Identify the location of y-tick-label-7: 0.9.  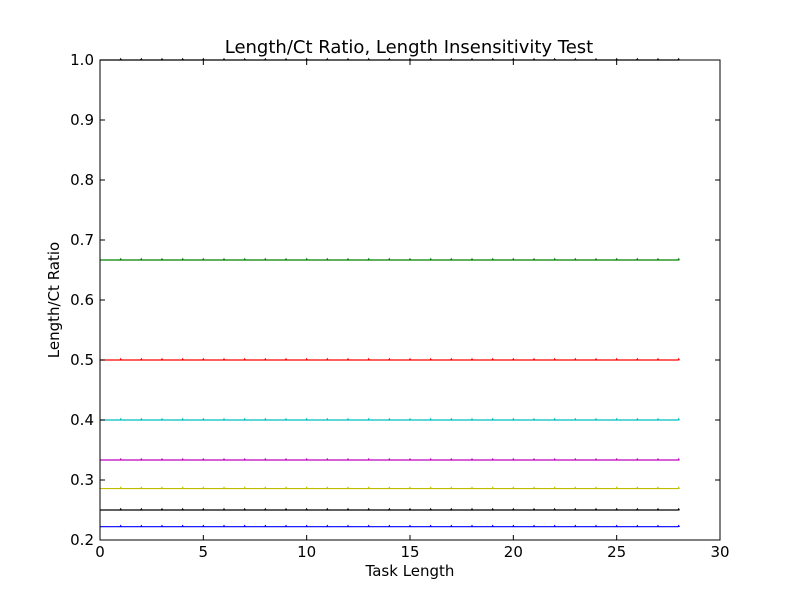
(82, 120).